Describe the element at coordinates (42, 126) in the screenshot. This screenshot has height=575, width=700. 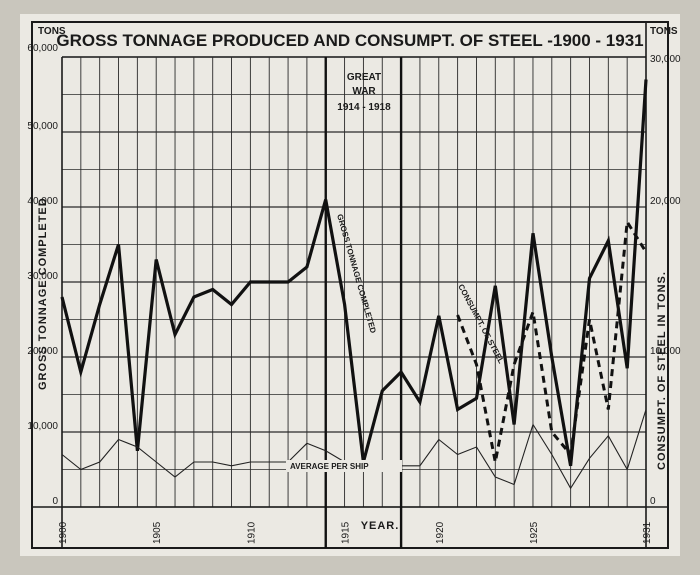
I see `left-tick-label-5: 50,000` at that location.